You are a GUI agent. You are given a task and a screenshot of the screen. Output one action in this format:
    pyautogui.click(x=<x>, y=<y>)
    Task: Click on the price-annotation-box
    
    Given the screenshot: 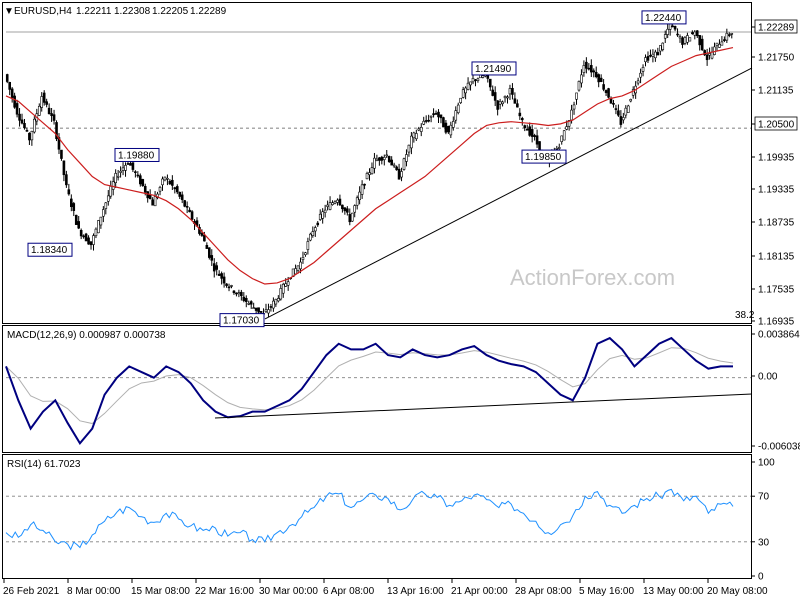 What is the action you would take?
    pyautogui.click(x=242, y=320)
    